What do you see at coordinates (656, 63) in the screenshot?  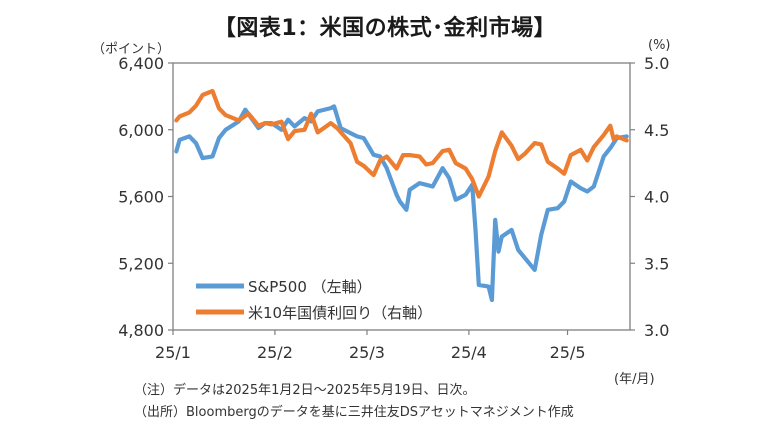 I see `right-tick-label: 5.0` at bounding box center [656, 63].